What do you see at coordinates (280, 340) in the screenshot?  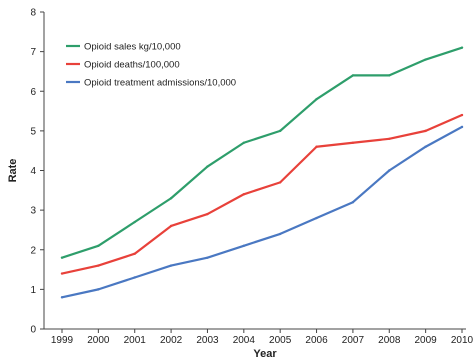 I see `x-tick-label: 2005` at bounding box center [280, 340].